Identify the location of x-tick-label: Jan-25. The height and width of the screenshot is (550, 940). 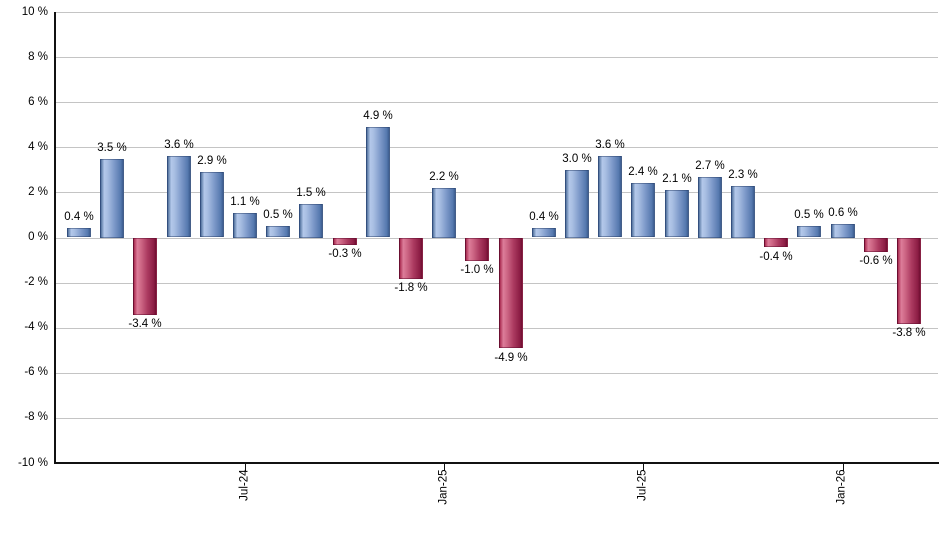
(443, 487).